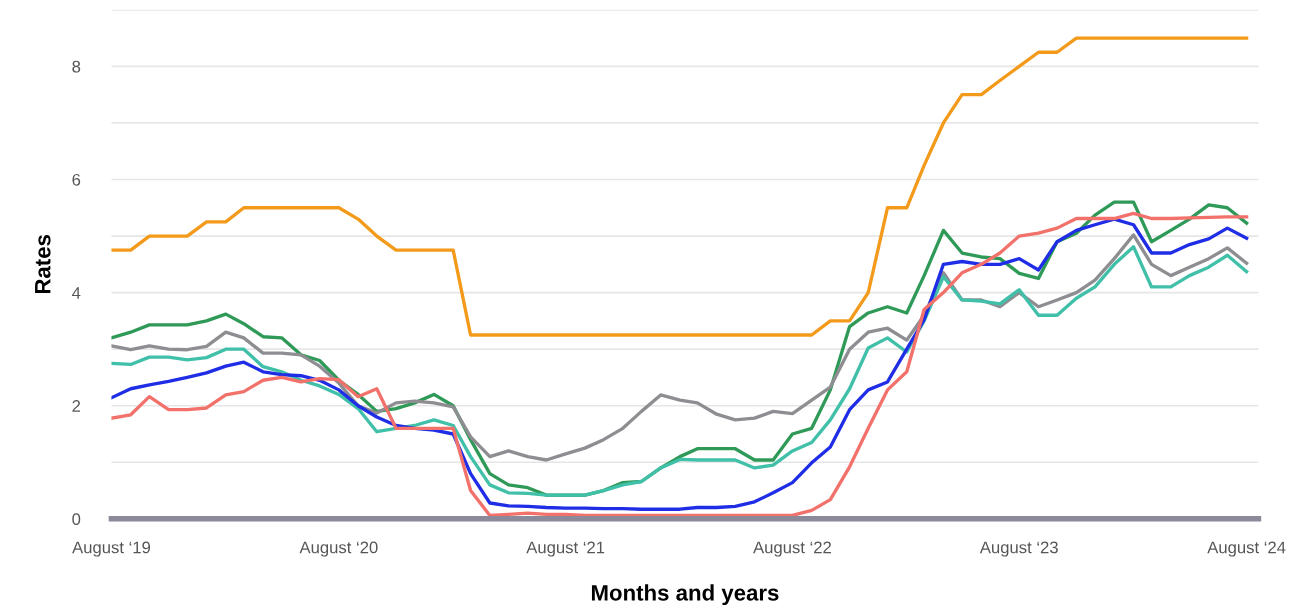  Describe the element at coordinates (792, 549) in the screenshot. I see `x-tick-label: August ‘22` at that location.